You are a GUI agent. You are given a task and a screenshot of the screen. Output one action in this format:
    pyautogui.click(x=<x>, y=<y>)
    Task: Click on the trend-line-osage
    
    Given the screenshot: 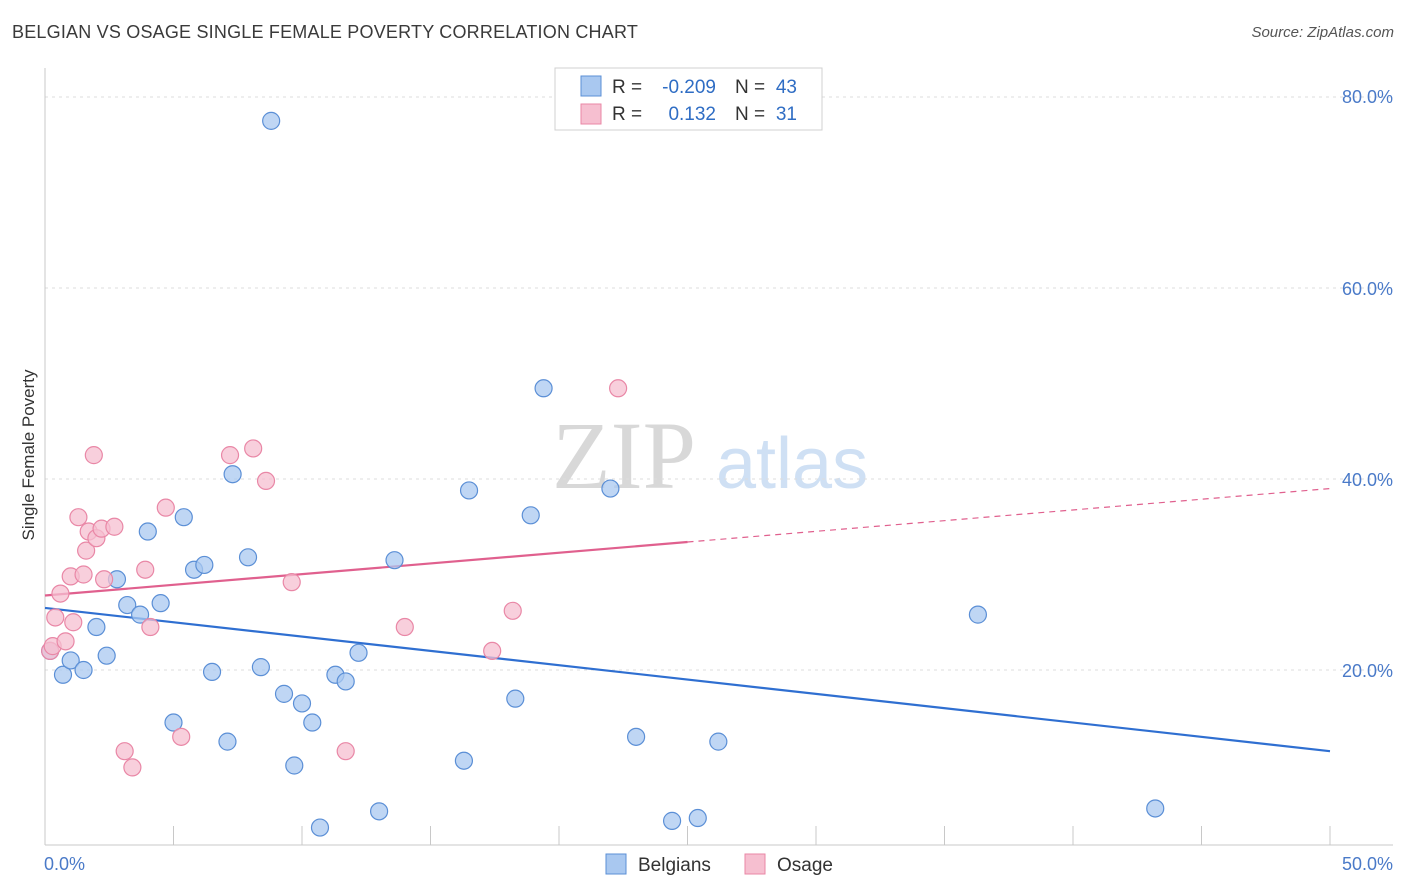 What is the action you would take?
    pyautogui.click(x=366, y=568)
    